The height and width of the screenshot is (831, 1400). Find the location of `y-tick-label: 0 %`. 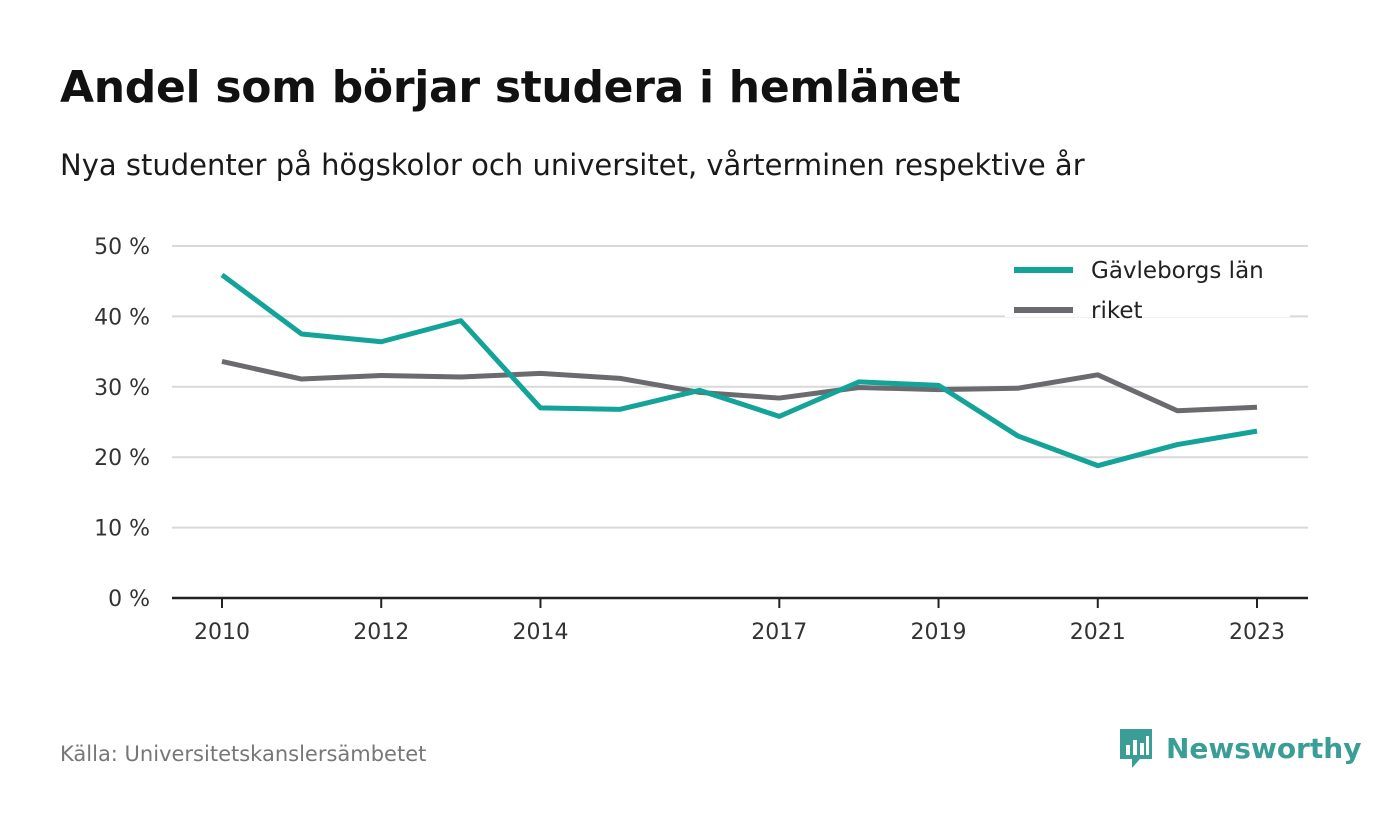

y-tick-label: 0 % is located at coordinates (129, 599).